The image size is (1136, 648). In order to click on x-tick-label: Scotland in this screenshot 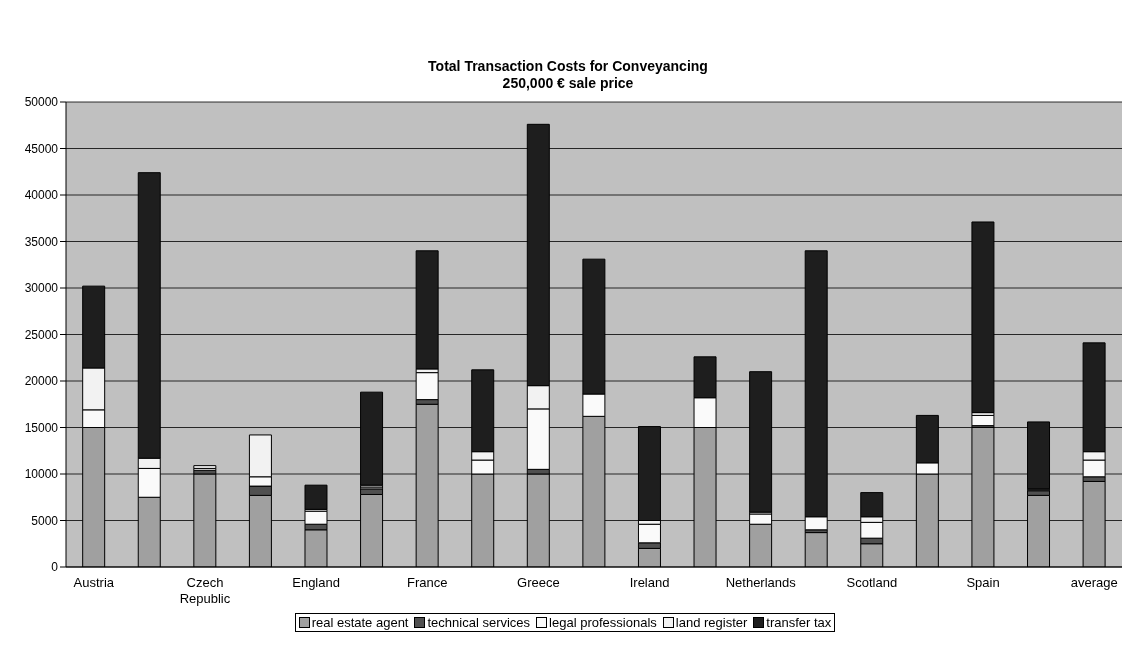, I will do `click(872, 582)`.